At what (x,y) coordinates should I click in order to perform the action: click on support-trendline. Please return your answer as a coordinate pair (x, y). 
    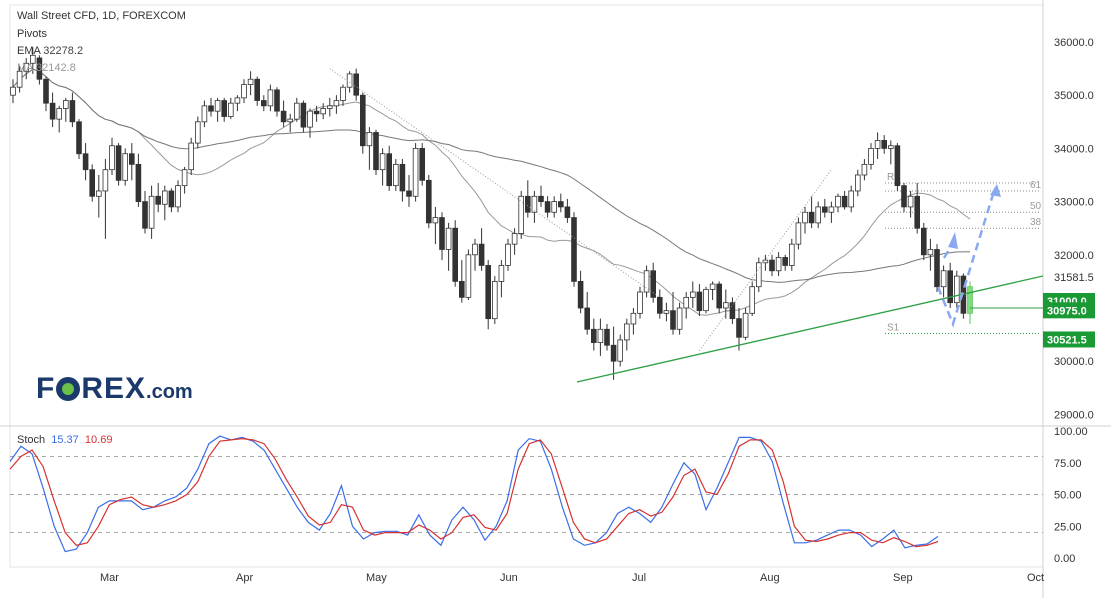
    Looking at the image, I should click on (810, 329).